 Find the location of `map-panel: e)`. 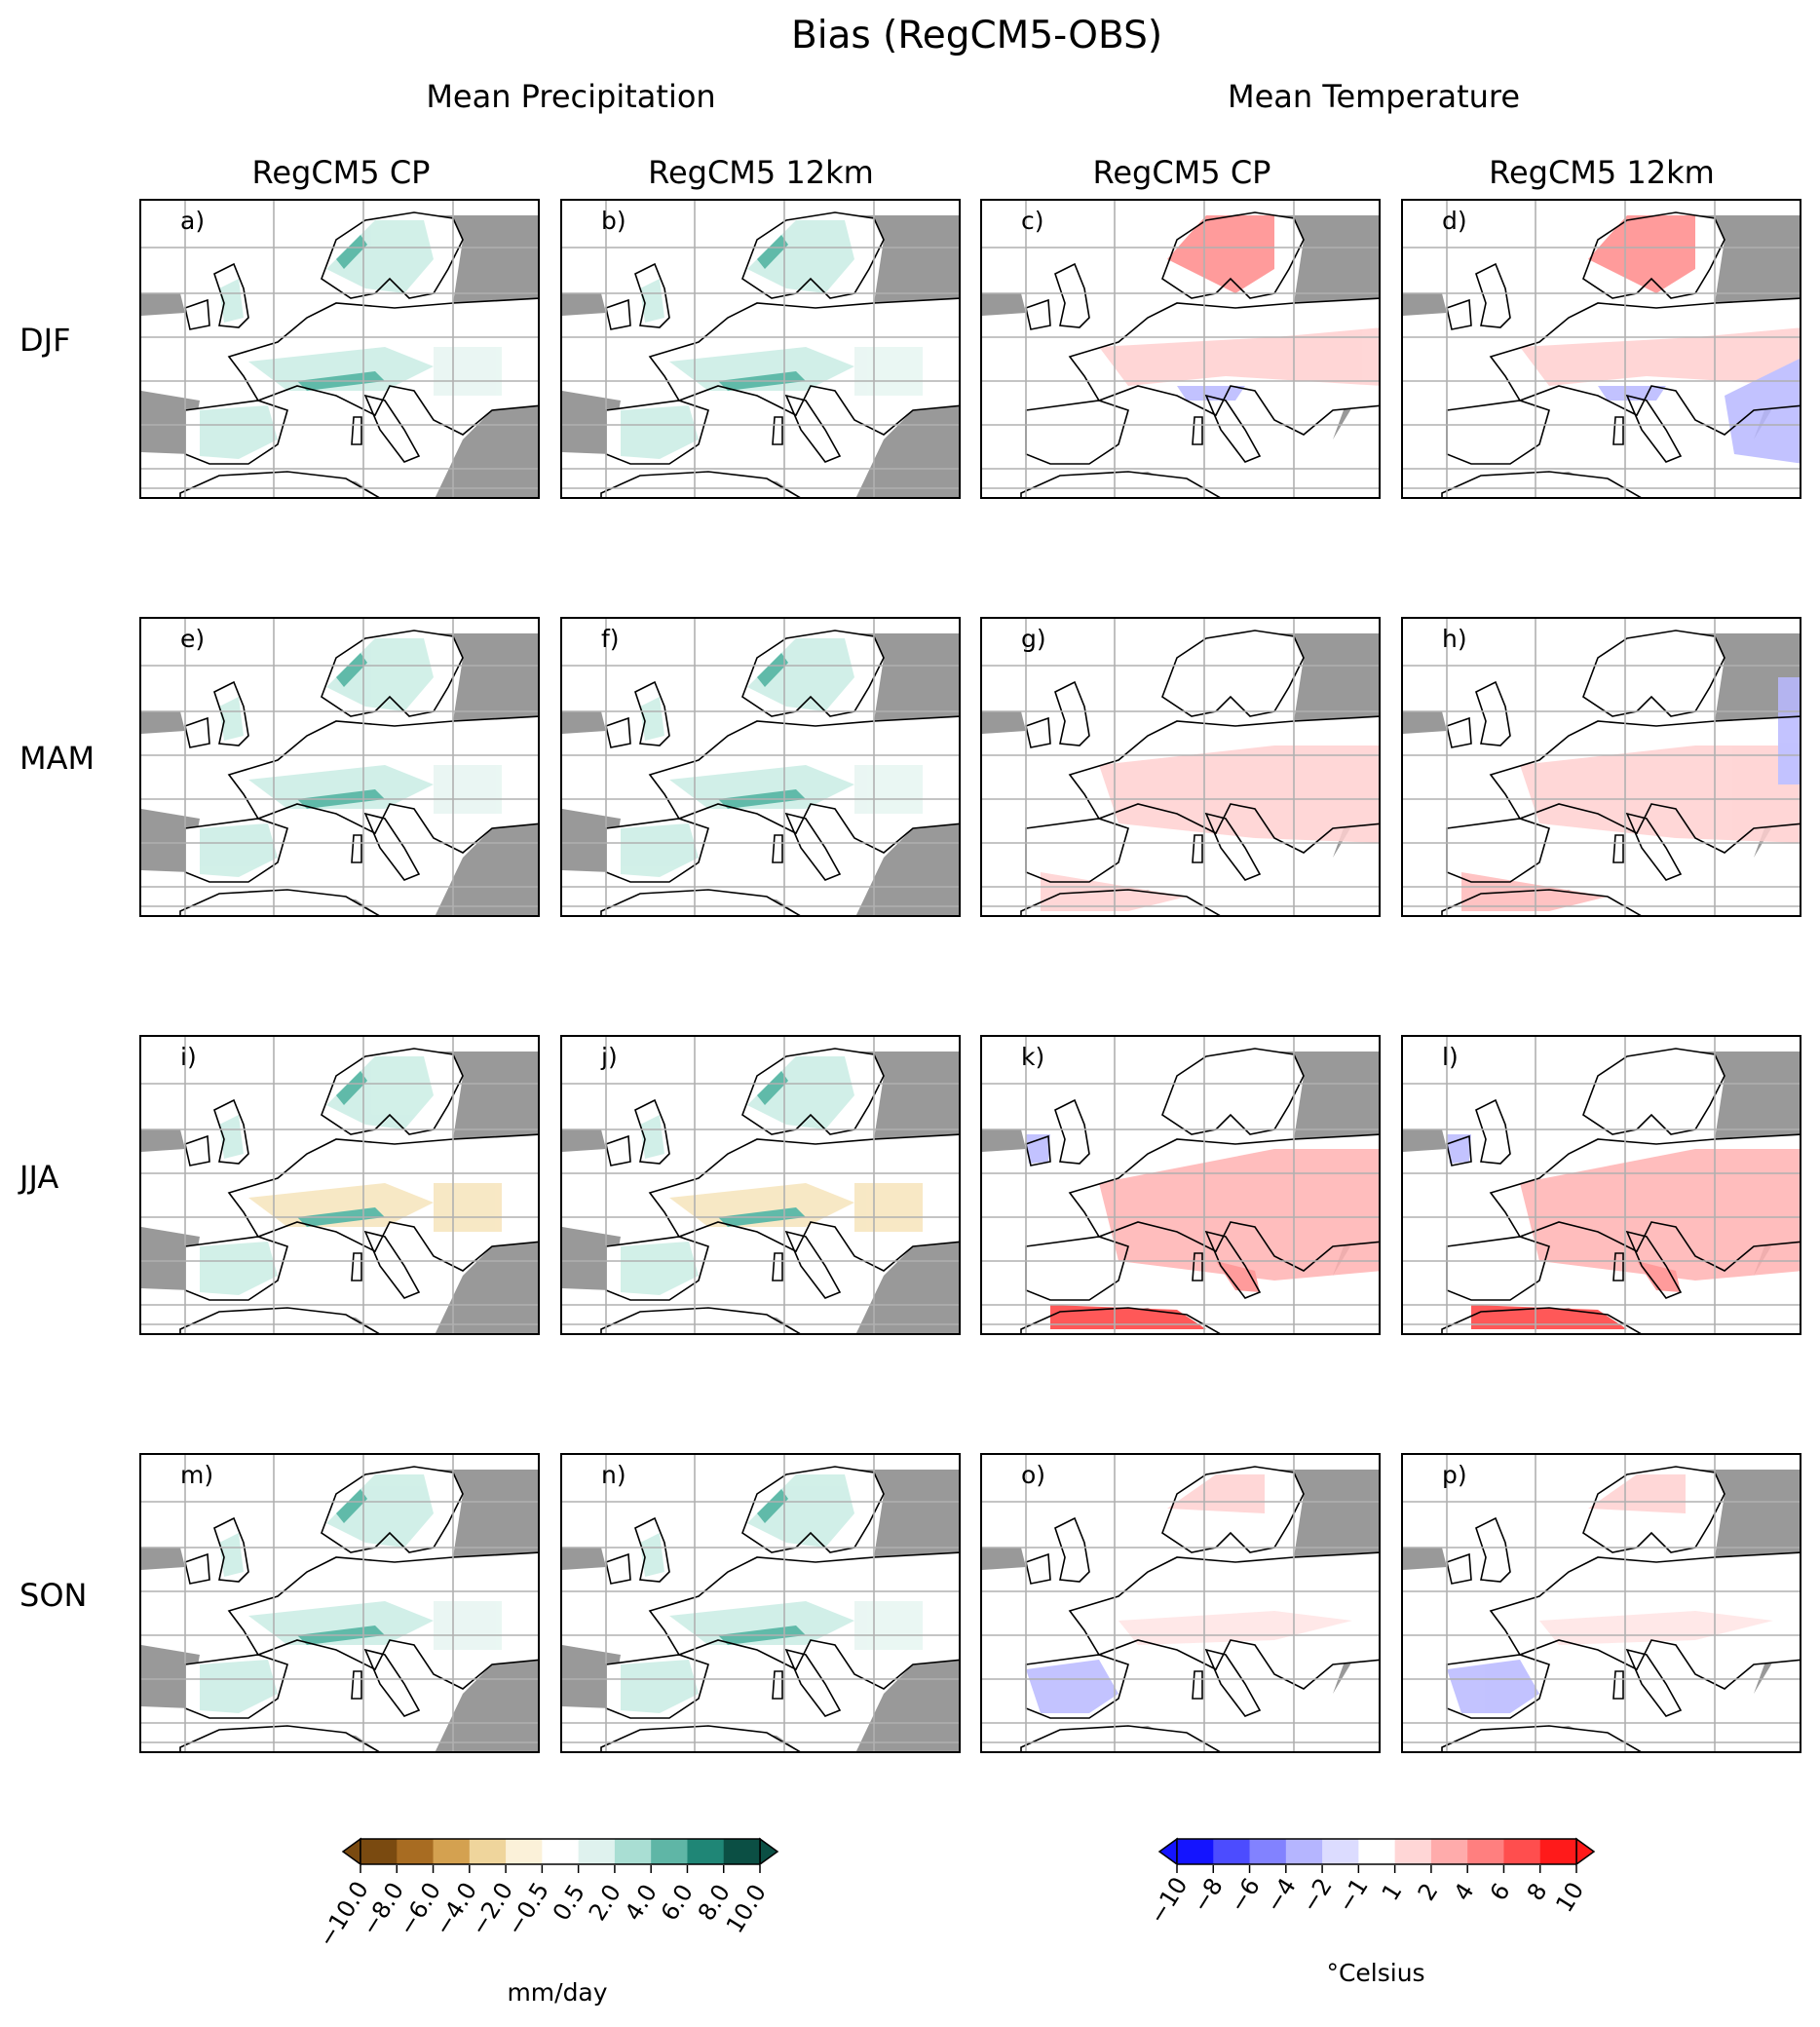

map-panel: e) is located at coordinates (339, 767).